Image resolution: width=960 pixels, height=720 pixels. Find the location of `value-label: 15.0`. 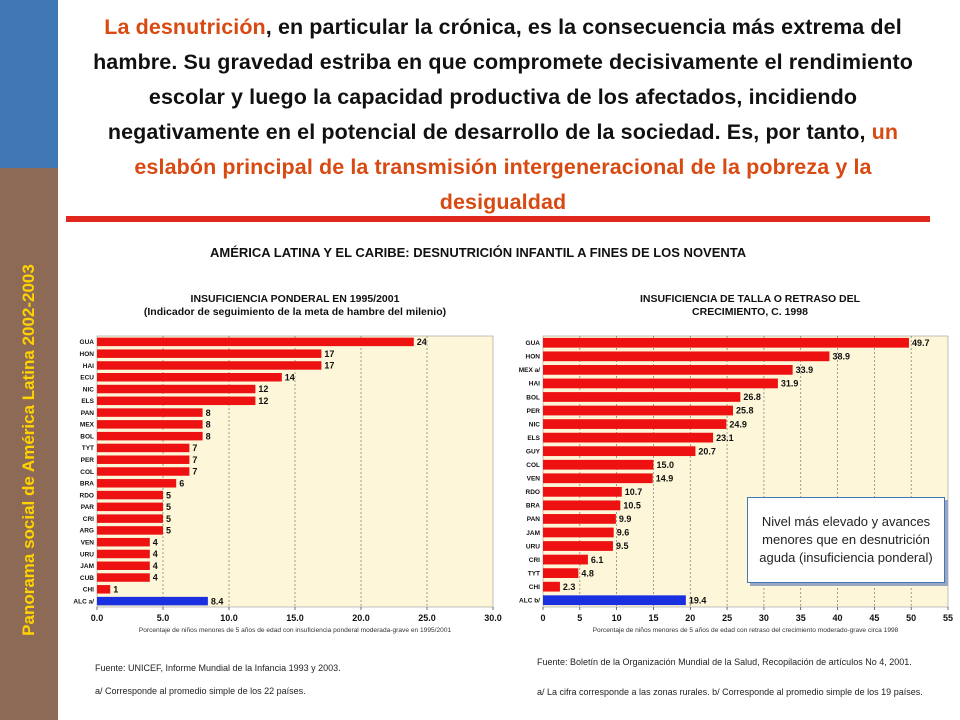

value-label: 15.0 is located at coordinates (665, 465).